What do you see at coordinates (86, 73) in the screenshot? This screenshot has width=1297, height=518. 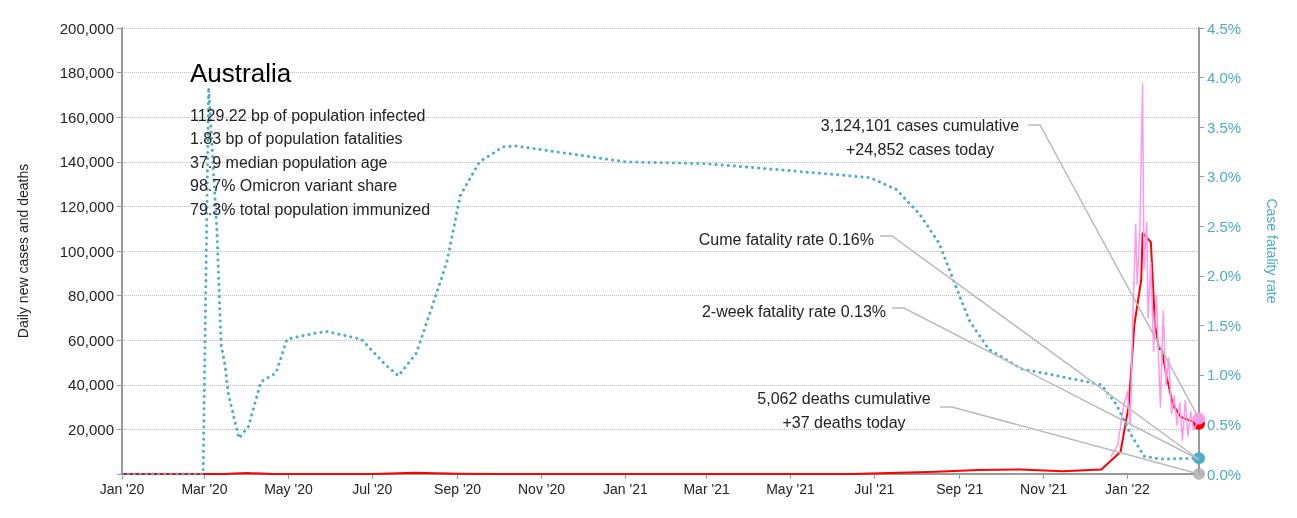 I see `y-tick-label: 180,000` at bounding box center [86, 73].